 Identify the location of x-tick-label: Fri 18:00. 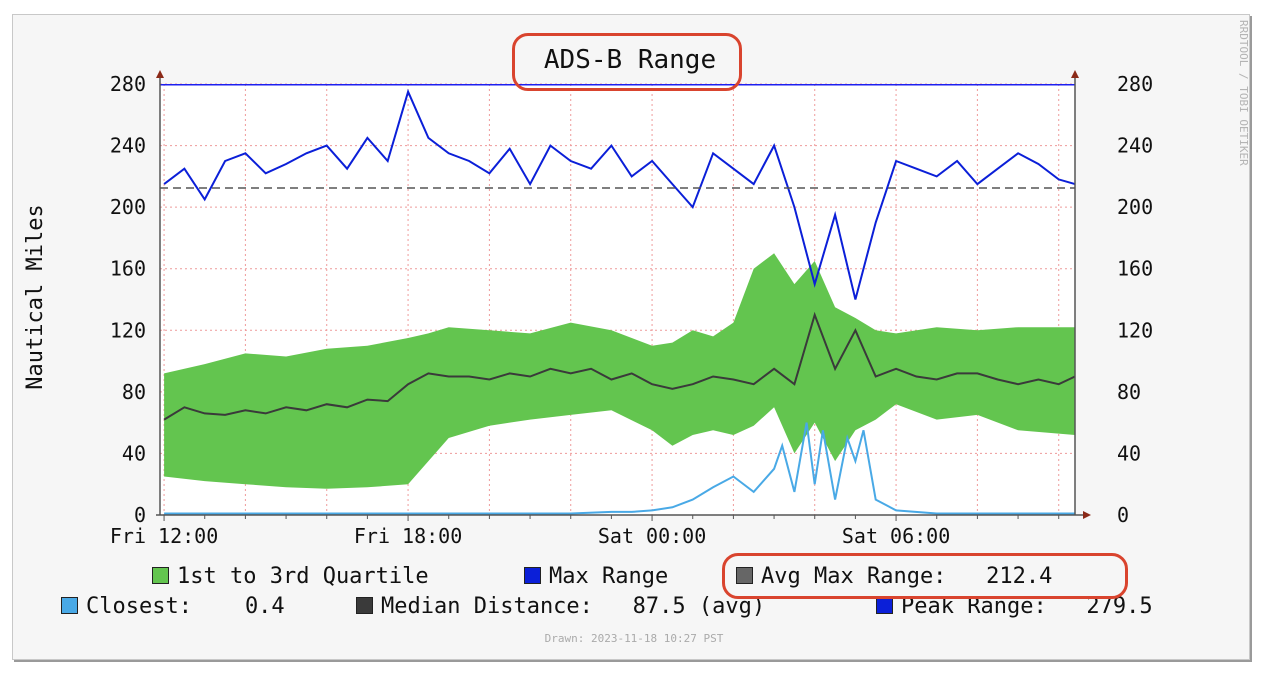
(408, 536).